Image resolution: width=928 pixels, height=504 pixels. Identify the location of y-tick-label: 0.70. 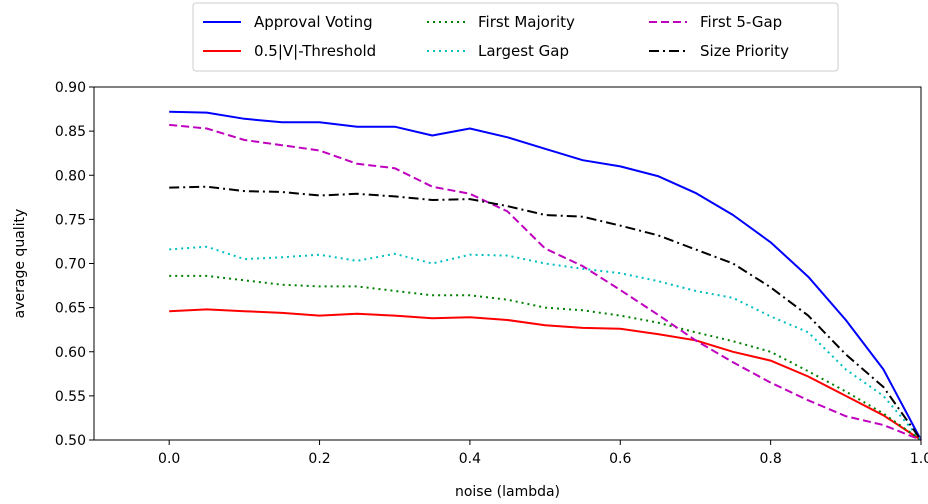
(70, 265).